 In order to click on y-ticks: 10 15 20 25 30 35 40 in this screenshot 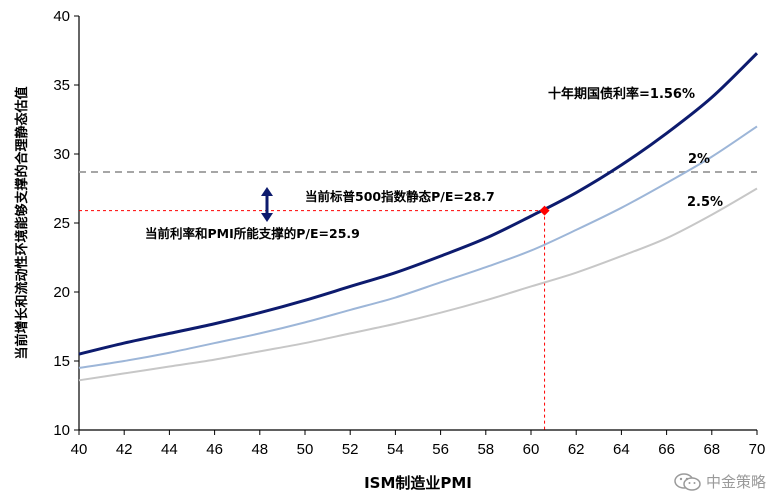, I will do `click(66, 223)`.